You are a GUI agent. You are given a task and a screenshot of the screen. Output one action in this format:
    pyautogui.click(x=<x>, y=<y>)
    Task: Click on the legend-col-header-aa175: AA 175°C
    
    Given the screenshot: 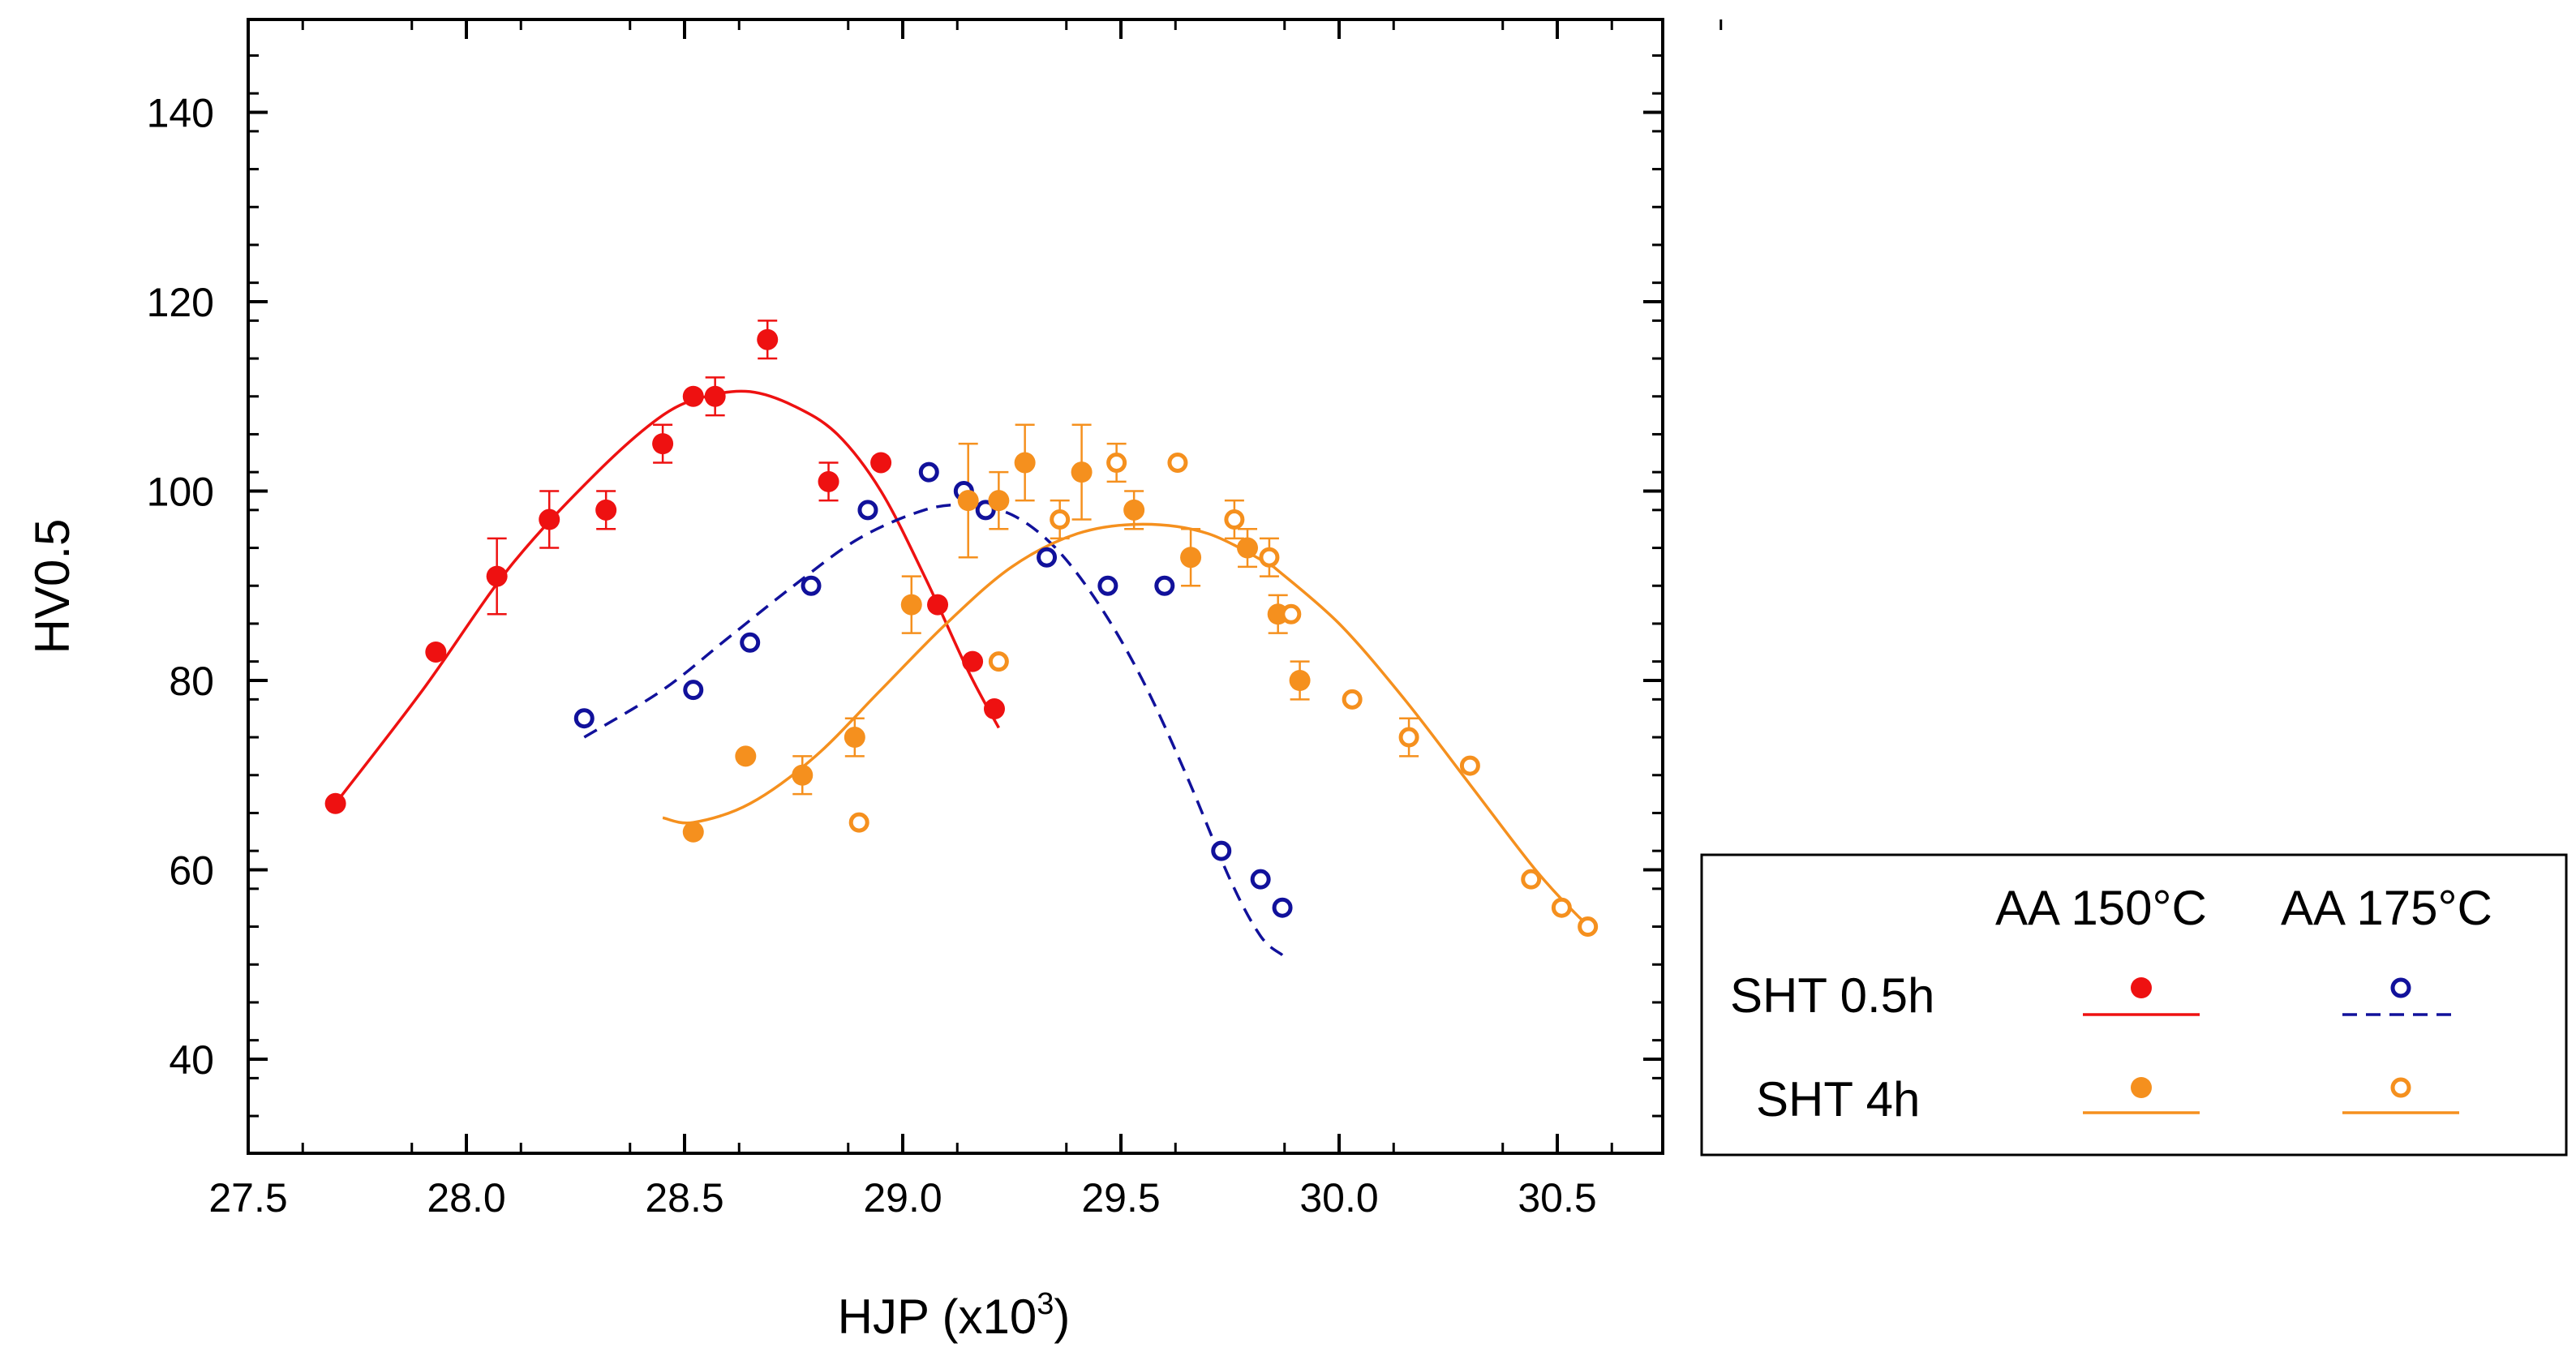 What is the action you would take?
    pyautogui.click(x=2386, y=908)
    